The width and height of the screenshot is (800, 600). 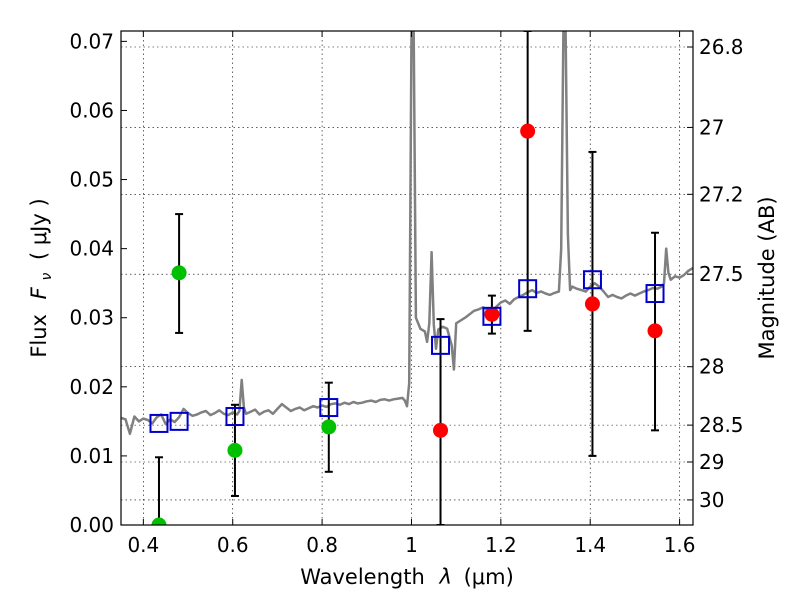 What do you see at coordinates (489, 577) in the screenshot?
I see `x-axis-label-unit: (μm)` at bounding box center [489, 577].